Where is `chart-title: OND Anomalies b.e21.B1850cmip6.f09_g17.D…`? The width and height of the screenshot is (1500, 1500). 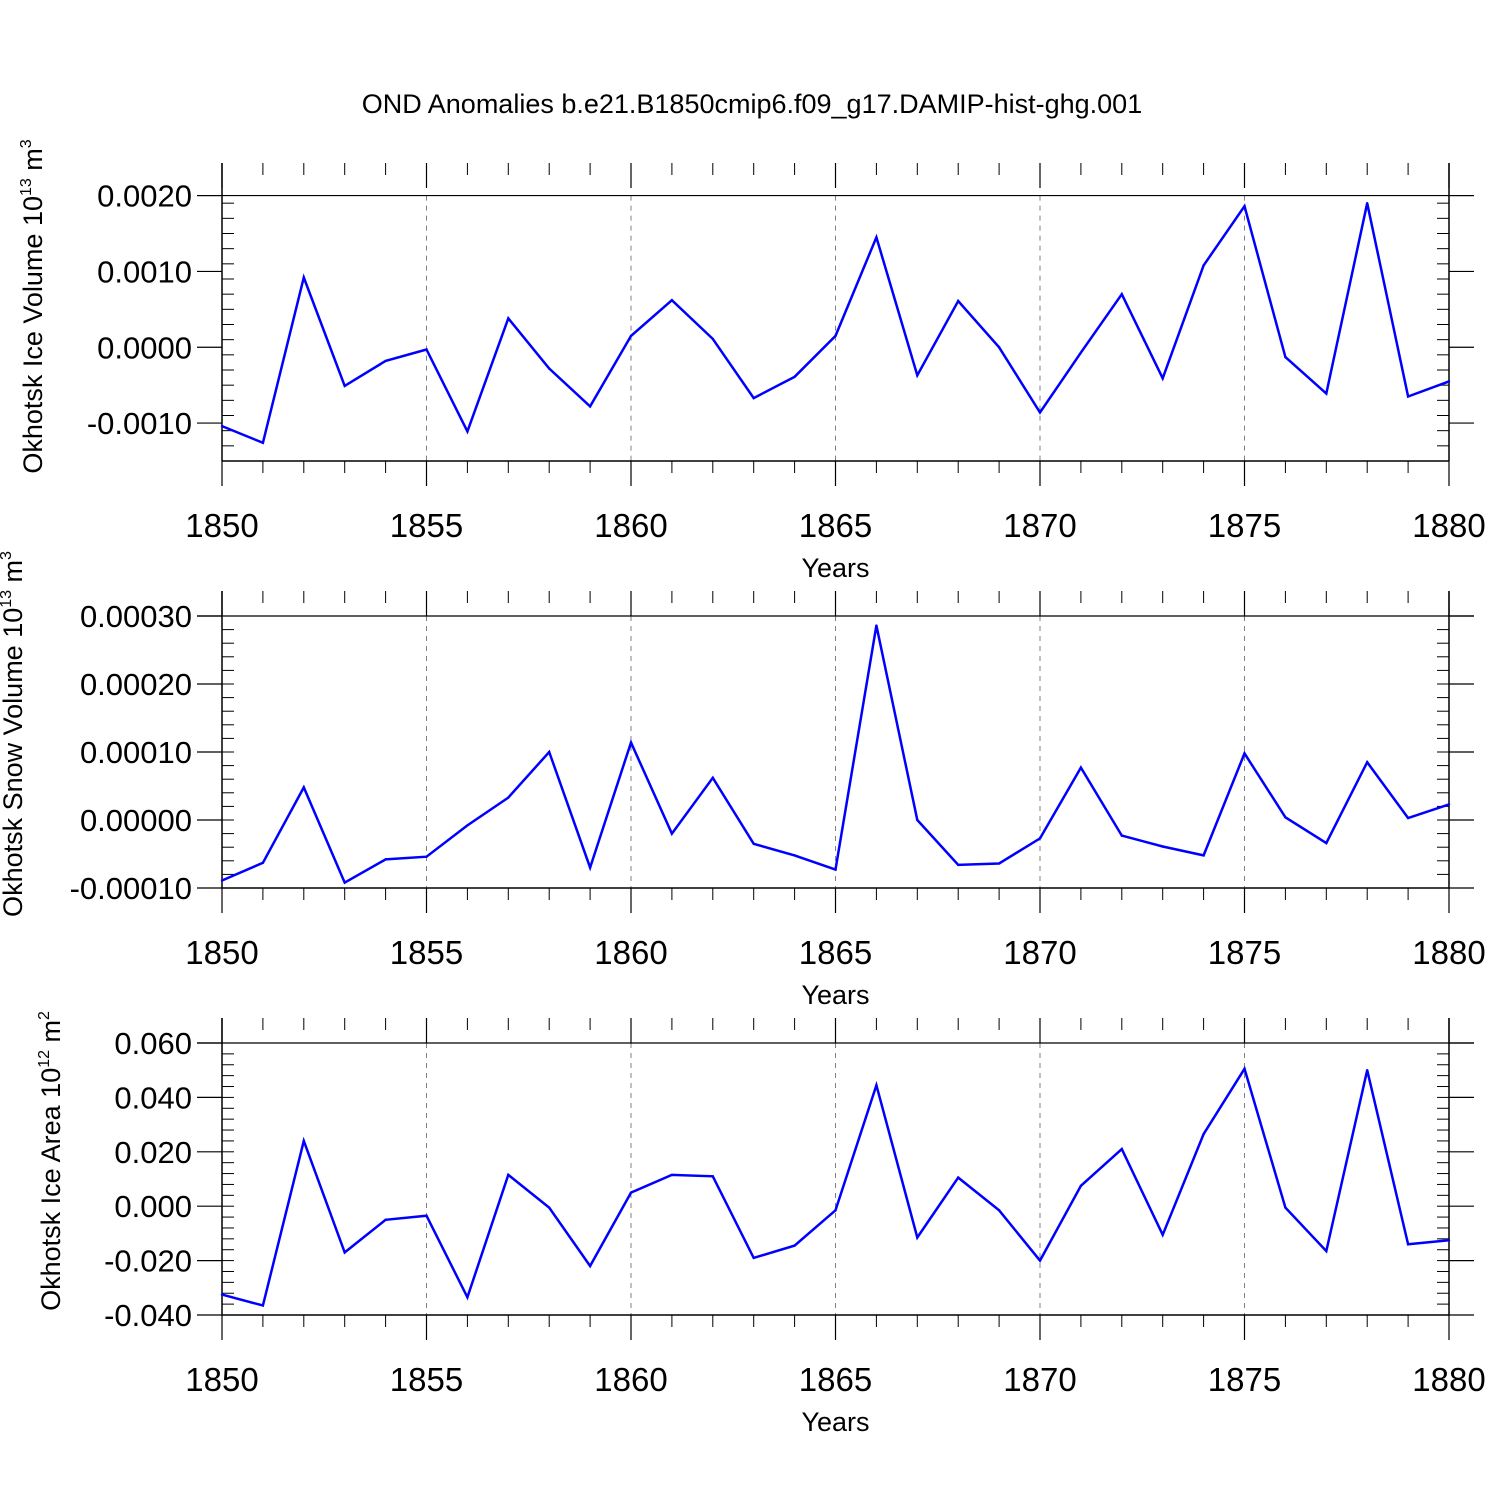
chart-title: OND Anomalies b.e21.B1850cmip6.f09_g17.D… is located at coordinates (752, 104).